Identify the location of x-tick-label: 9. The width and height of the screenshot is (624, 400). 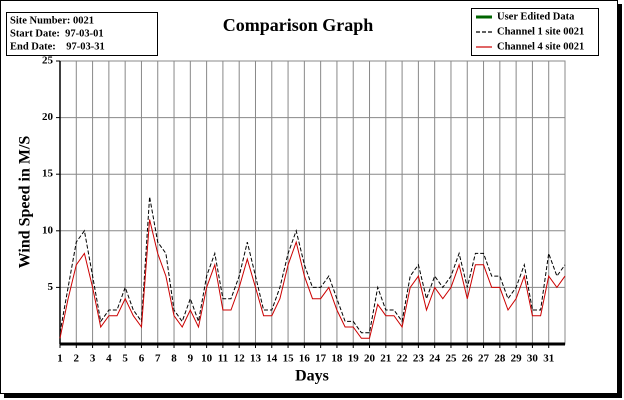
(191, 359).